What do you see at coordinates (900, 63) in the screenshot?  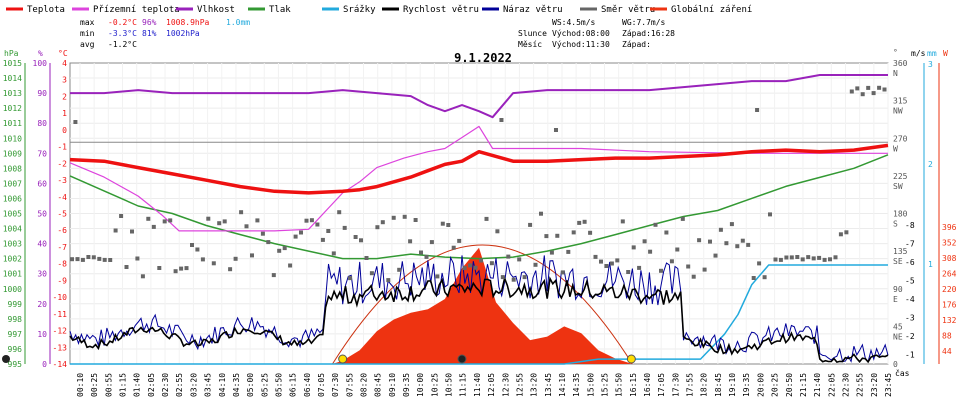 I see `dir-axis-tick: 360` at bounding box center [900, 63].